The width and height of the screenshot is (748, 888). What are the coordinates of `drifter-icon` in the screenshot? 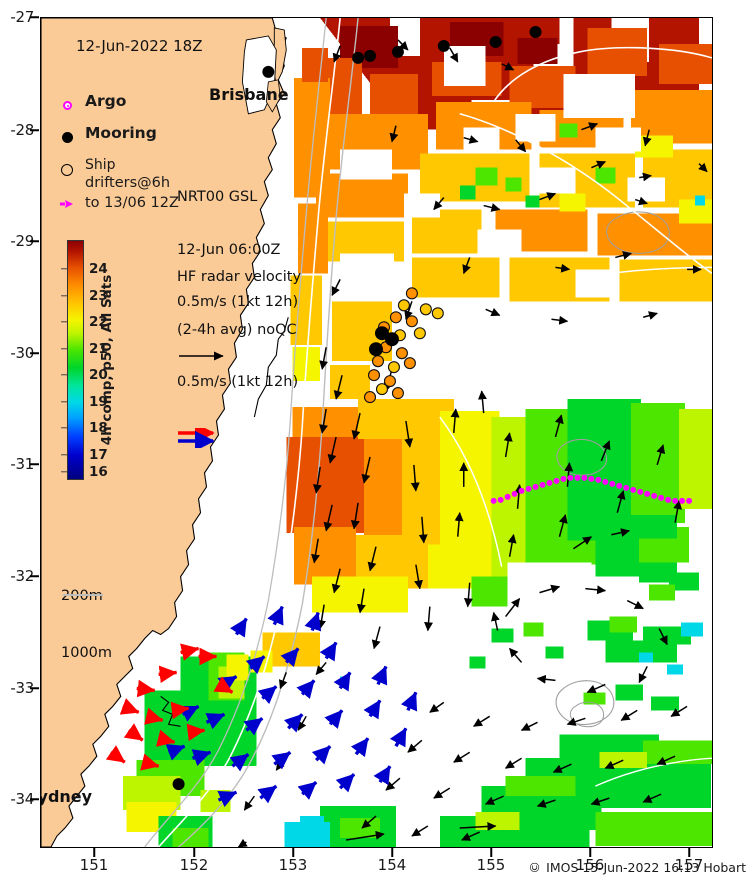 It's located at (67, 204).